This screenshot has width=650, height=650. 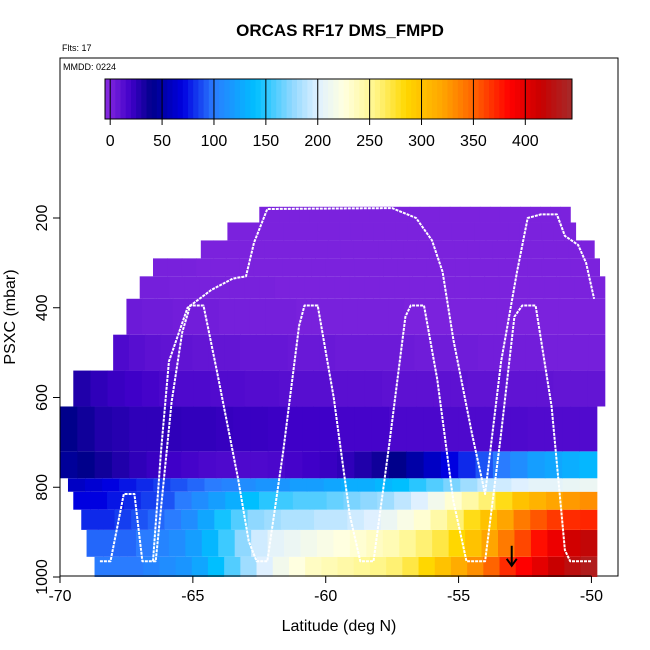 I want to click on heat-cell-r12-c21, so click(x=474, y=249).